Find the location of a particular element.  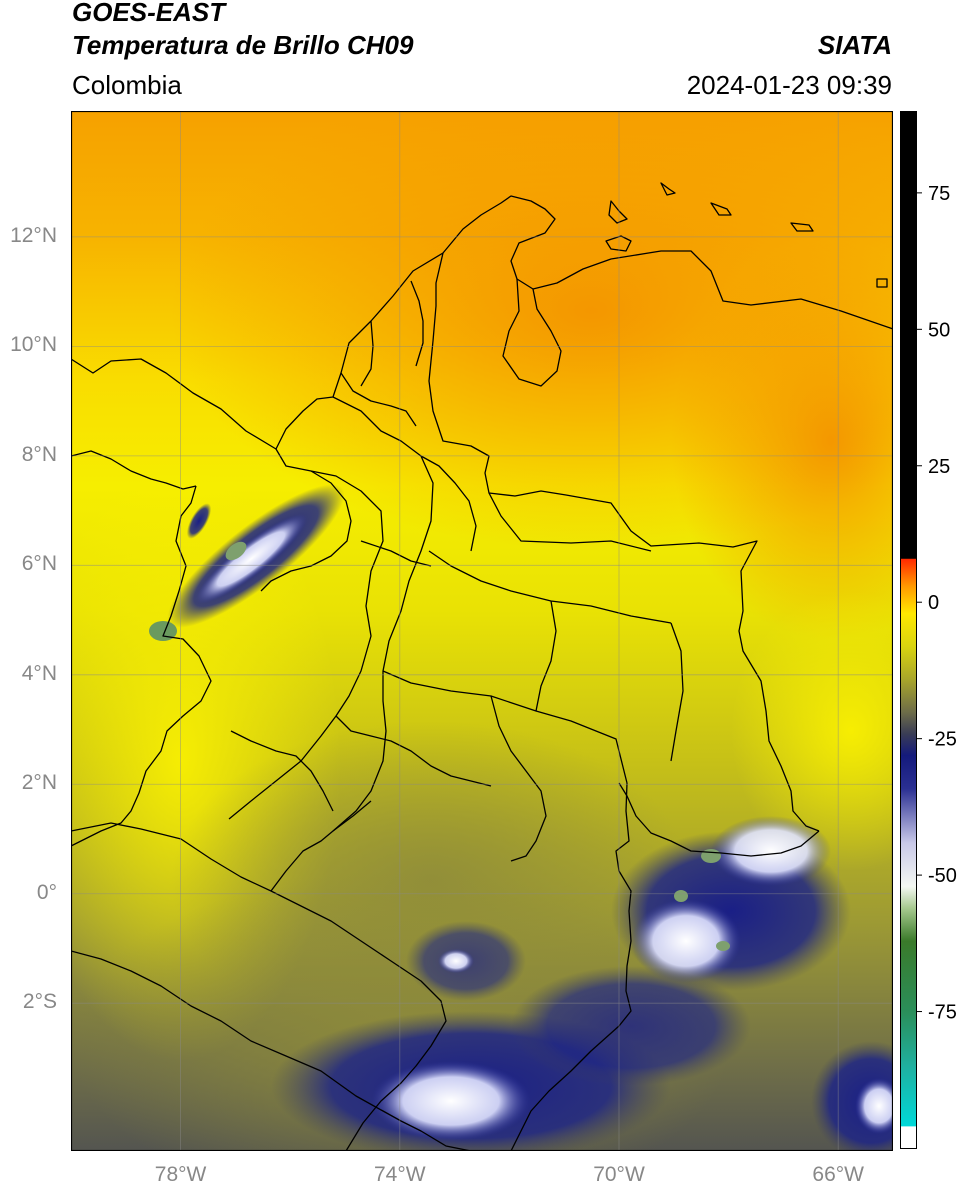

latitude-label: 4°N is located at coordinates (39, 673).